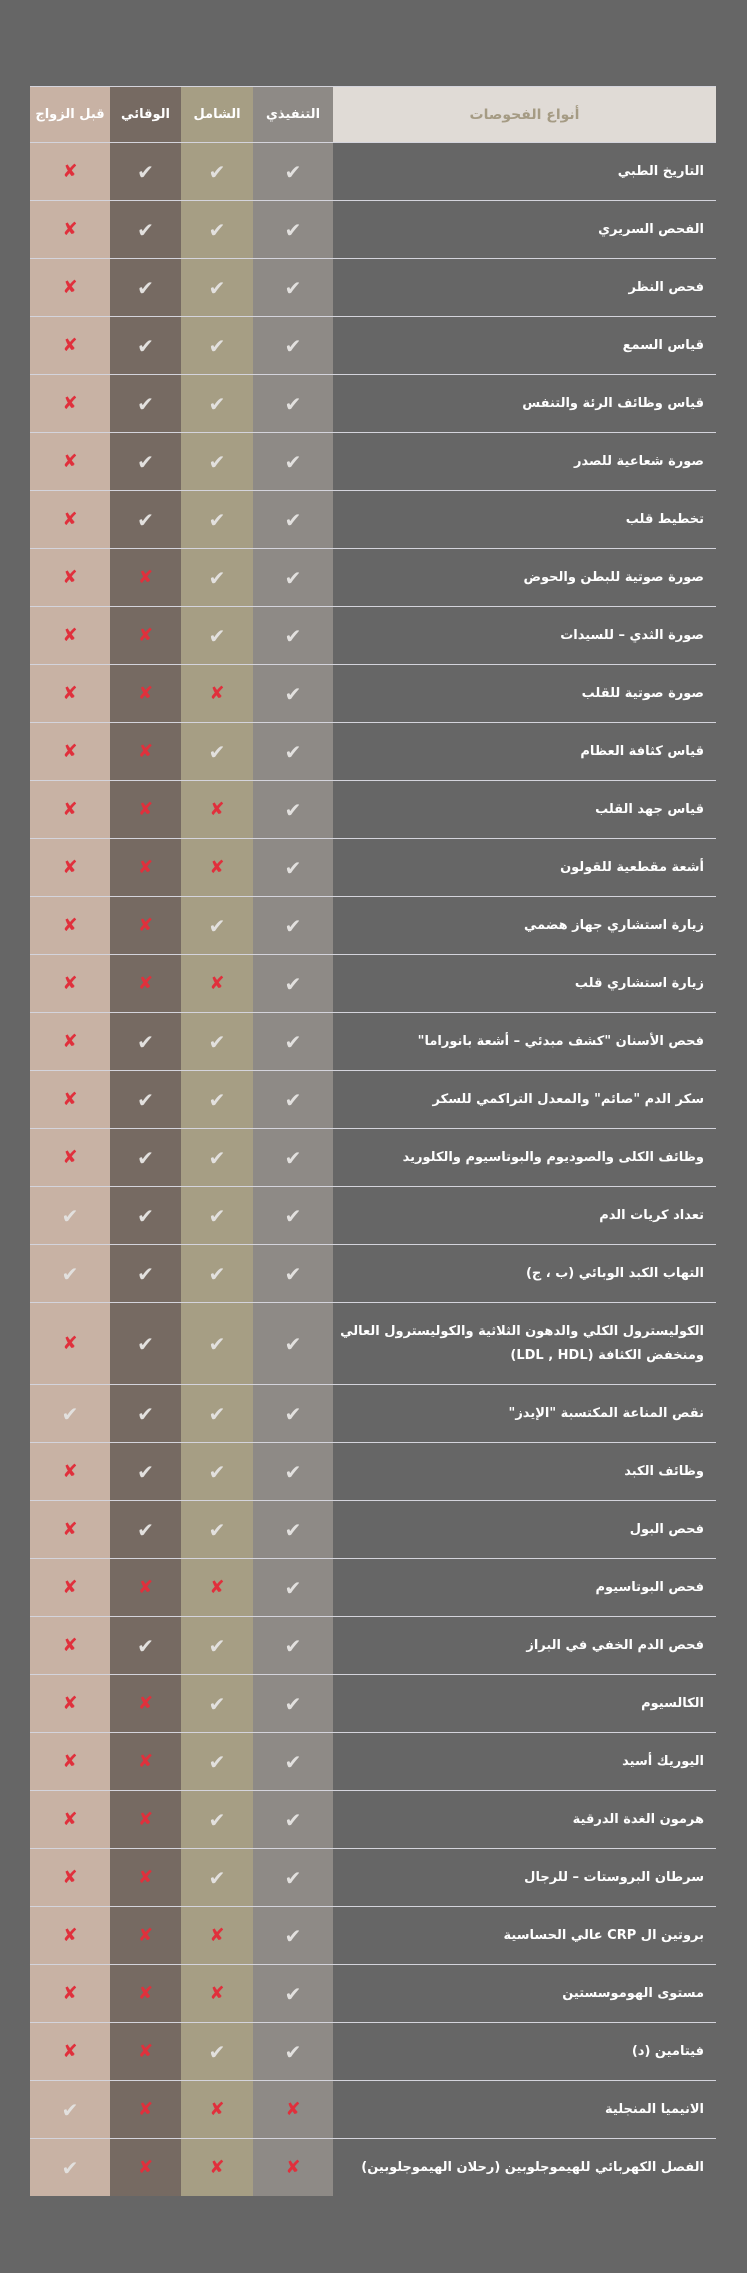 The image size is (747, 2273). What do you see at coordinates (632, 635) in the screenshot?
I see `test-name: صورة الثدي – للسيدات` at bounding box center [632, 635].